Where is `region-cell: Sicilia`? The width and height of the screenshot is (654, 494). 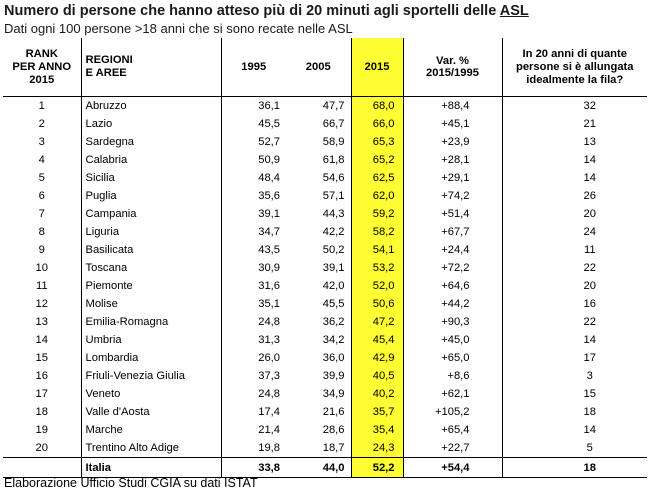
region-cell: Sicilia is located at coordinates (151, 178).